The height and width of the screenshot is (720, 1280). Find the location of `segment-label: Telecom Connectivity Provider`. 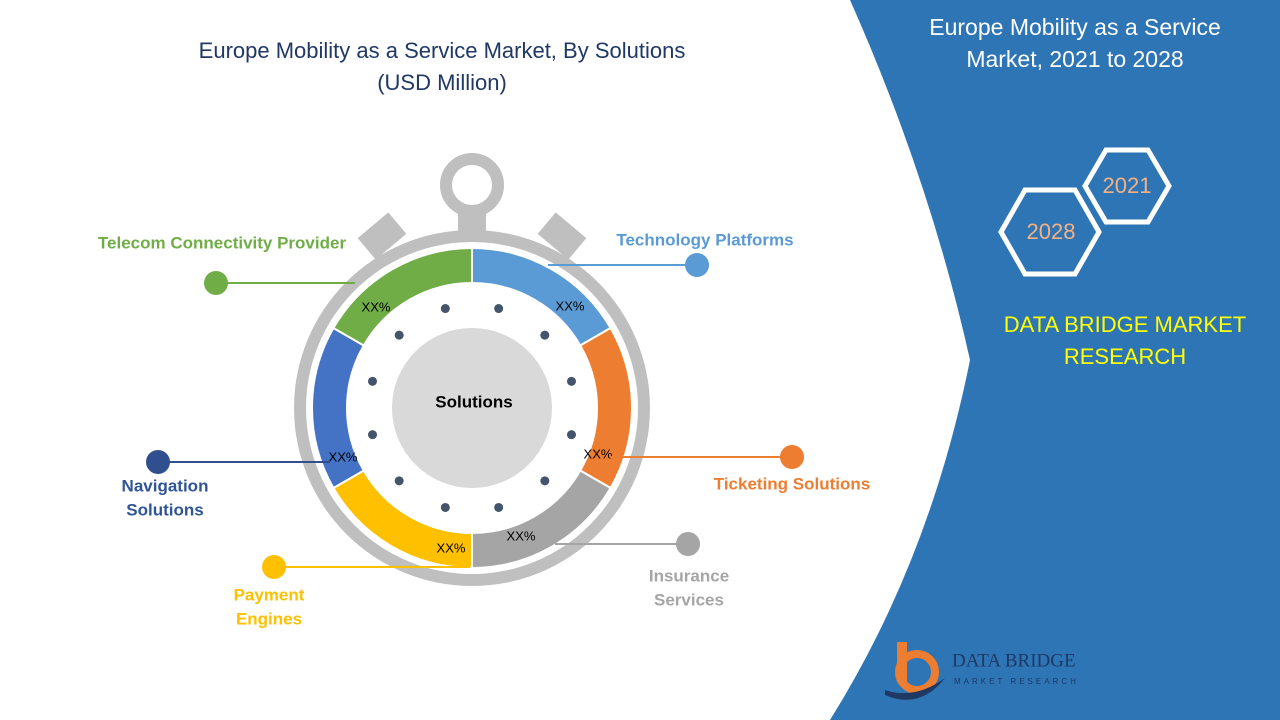

segment-label: Telecom Connectivity Provider is located at coordinates (222, 242).